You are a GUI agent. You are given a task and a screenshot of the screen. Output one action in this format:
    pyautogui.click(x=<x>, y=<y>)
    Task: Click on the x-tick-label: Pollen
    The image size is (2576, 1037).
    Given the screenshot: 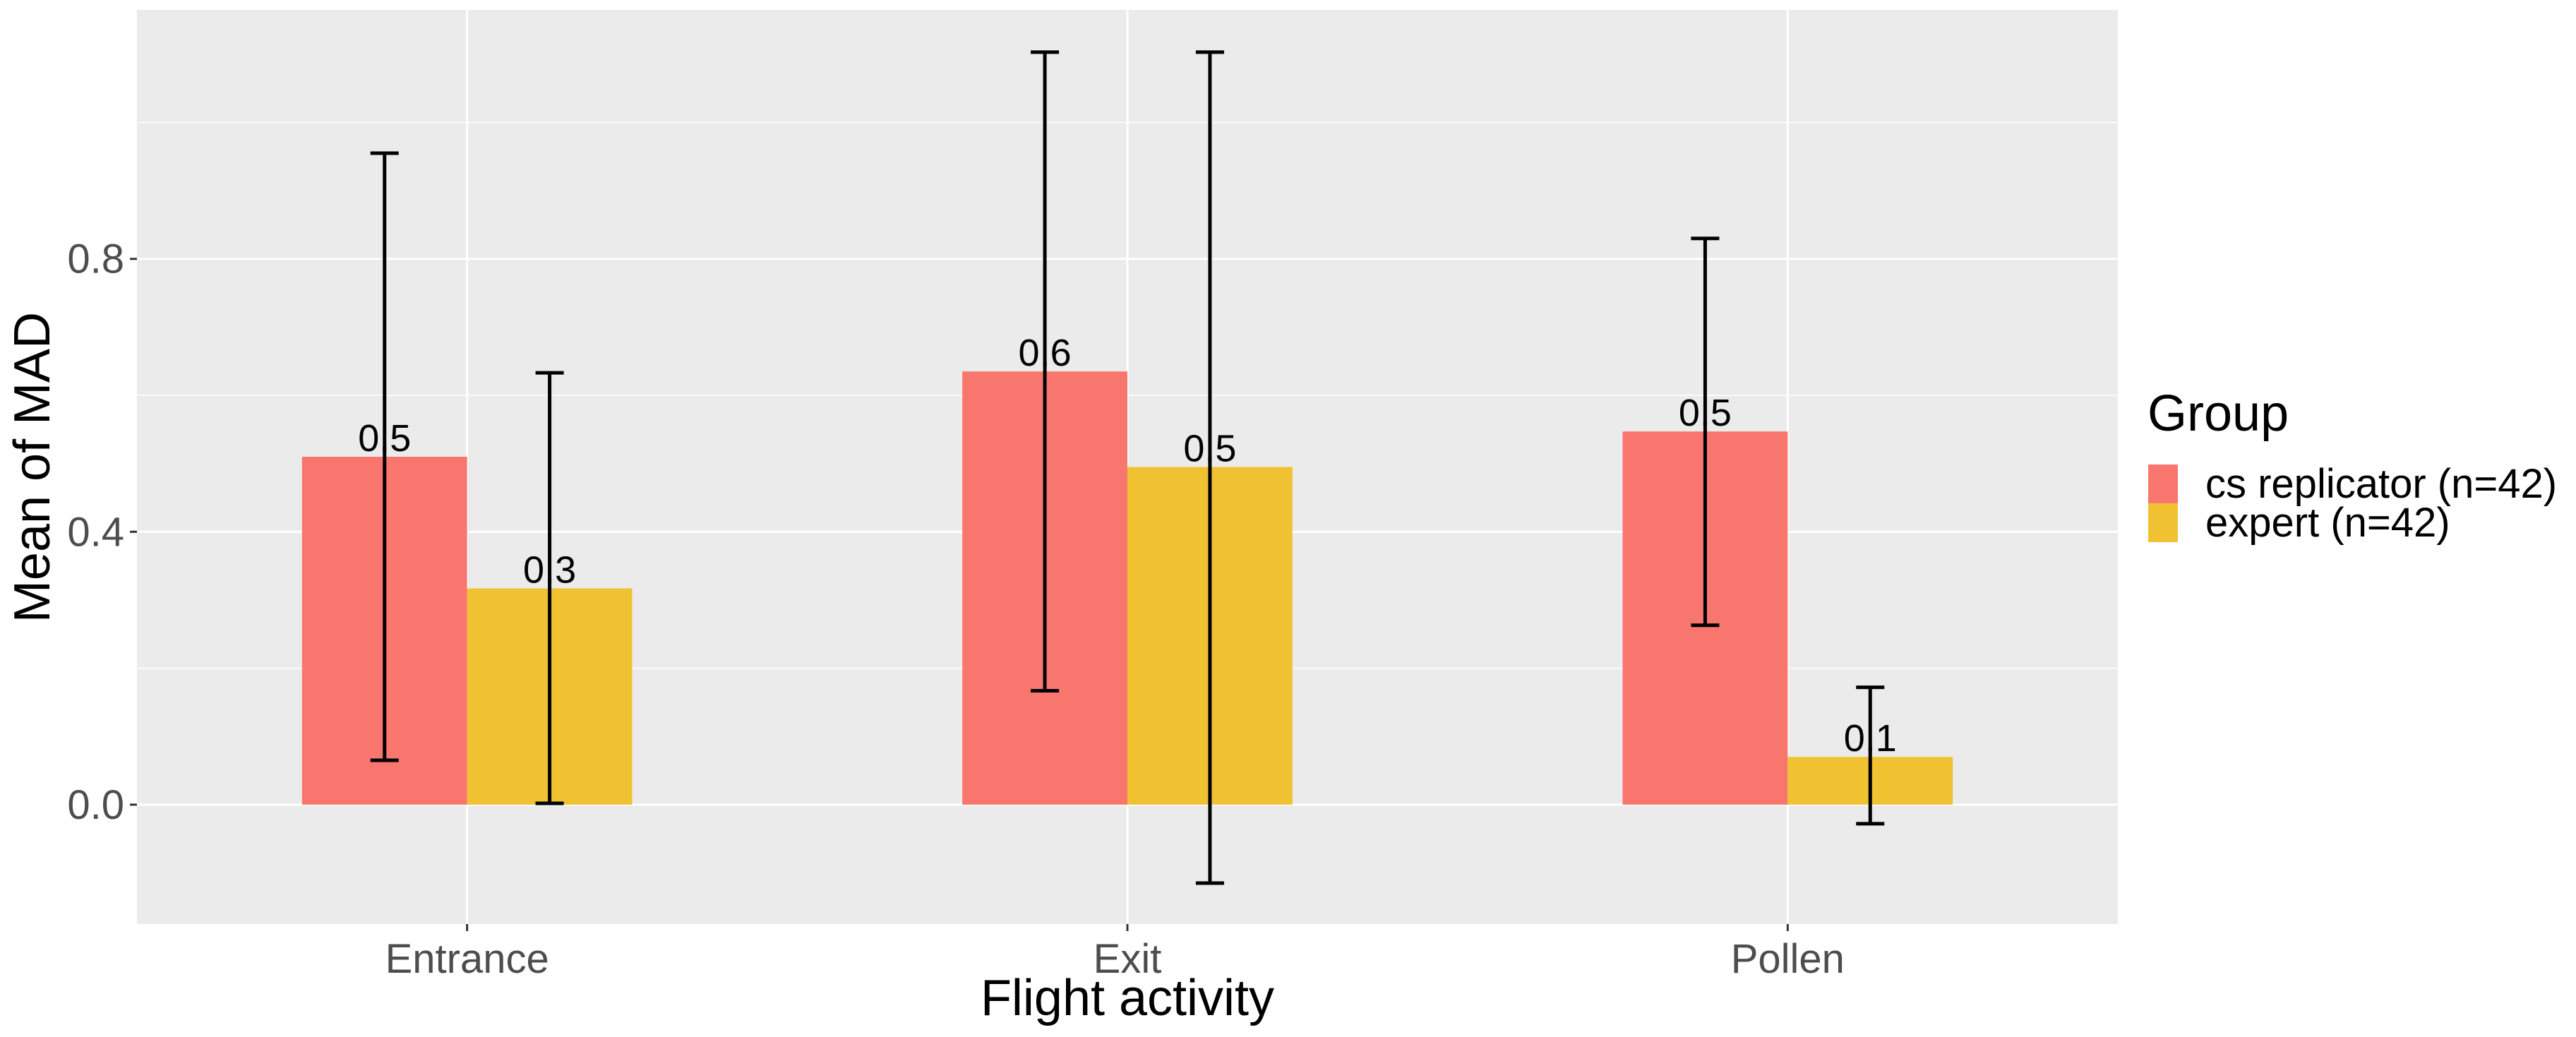 What is the action you would take?
    pyautogui.click(x=1788, y=959)
    